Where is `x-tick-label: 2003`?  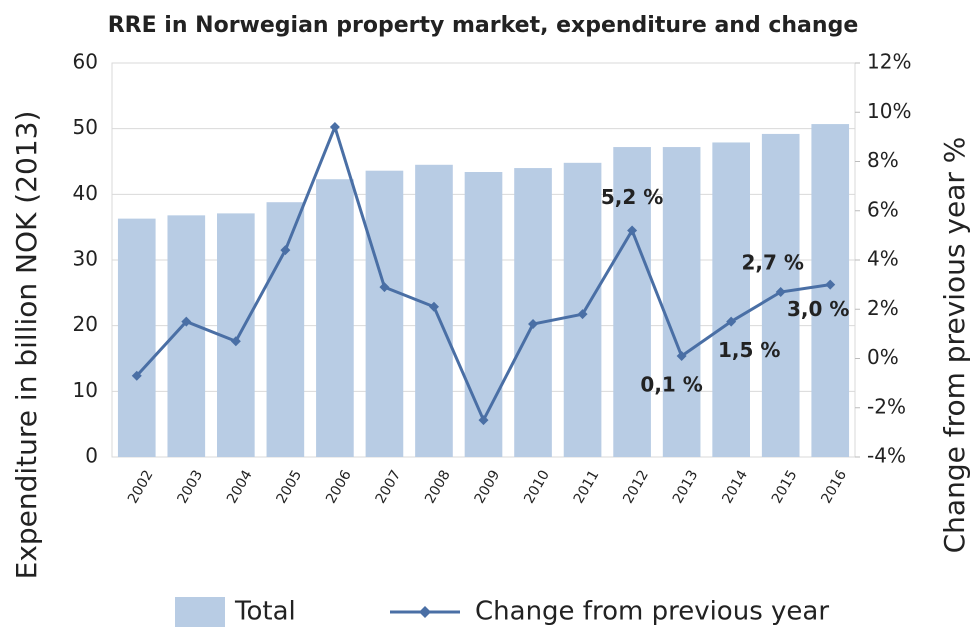
x-tick-label: 2003 is located at coordinates (190, 487).